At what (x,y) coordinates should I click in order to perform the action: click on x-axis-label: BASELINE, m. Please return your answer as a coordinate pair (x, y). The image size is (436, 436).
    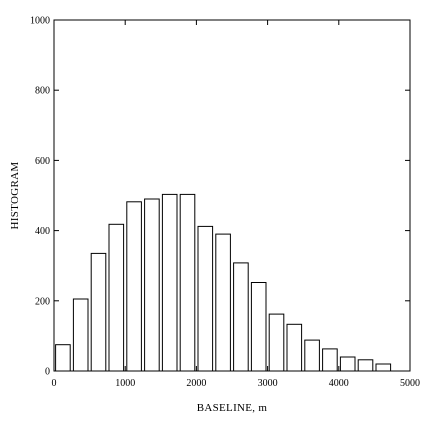
    Looking at the image, I should click on (232, 408).